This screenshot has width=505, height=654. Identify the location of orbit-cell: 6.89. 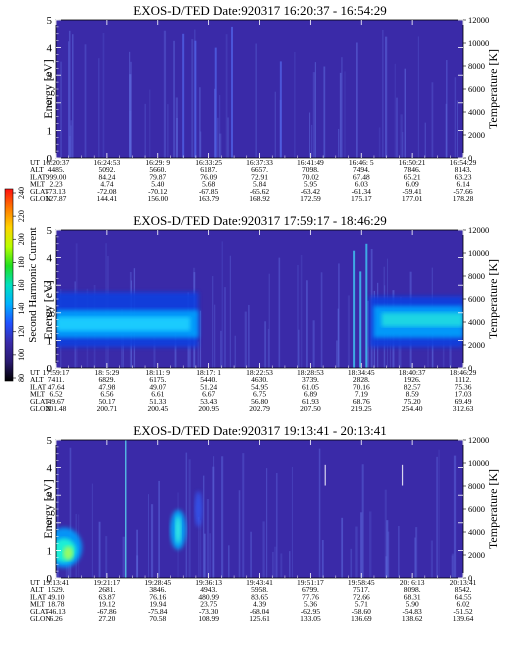
(310, 394).